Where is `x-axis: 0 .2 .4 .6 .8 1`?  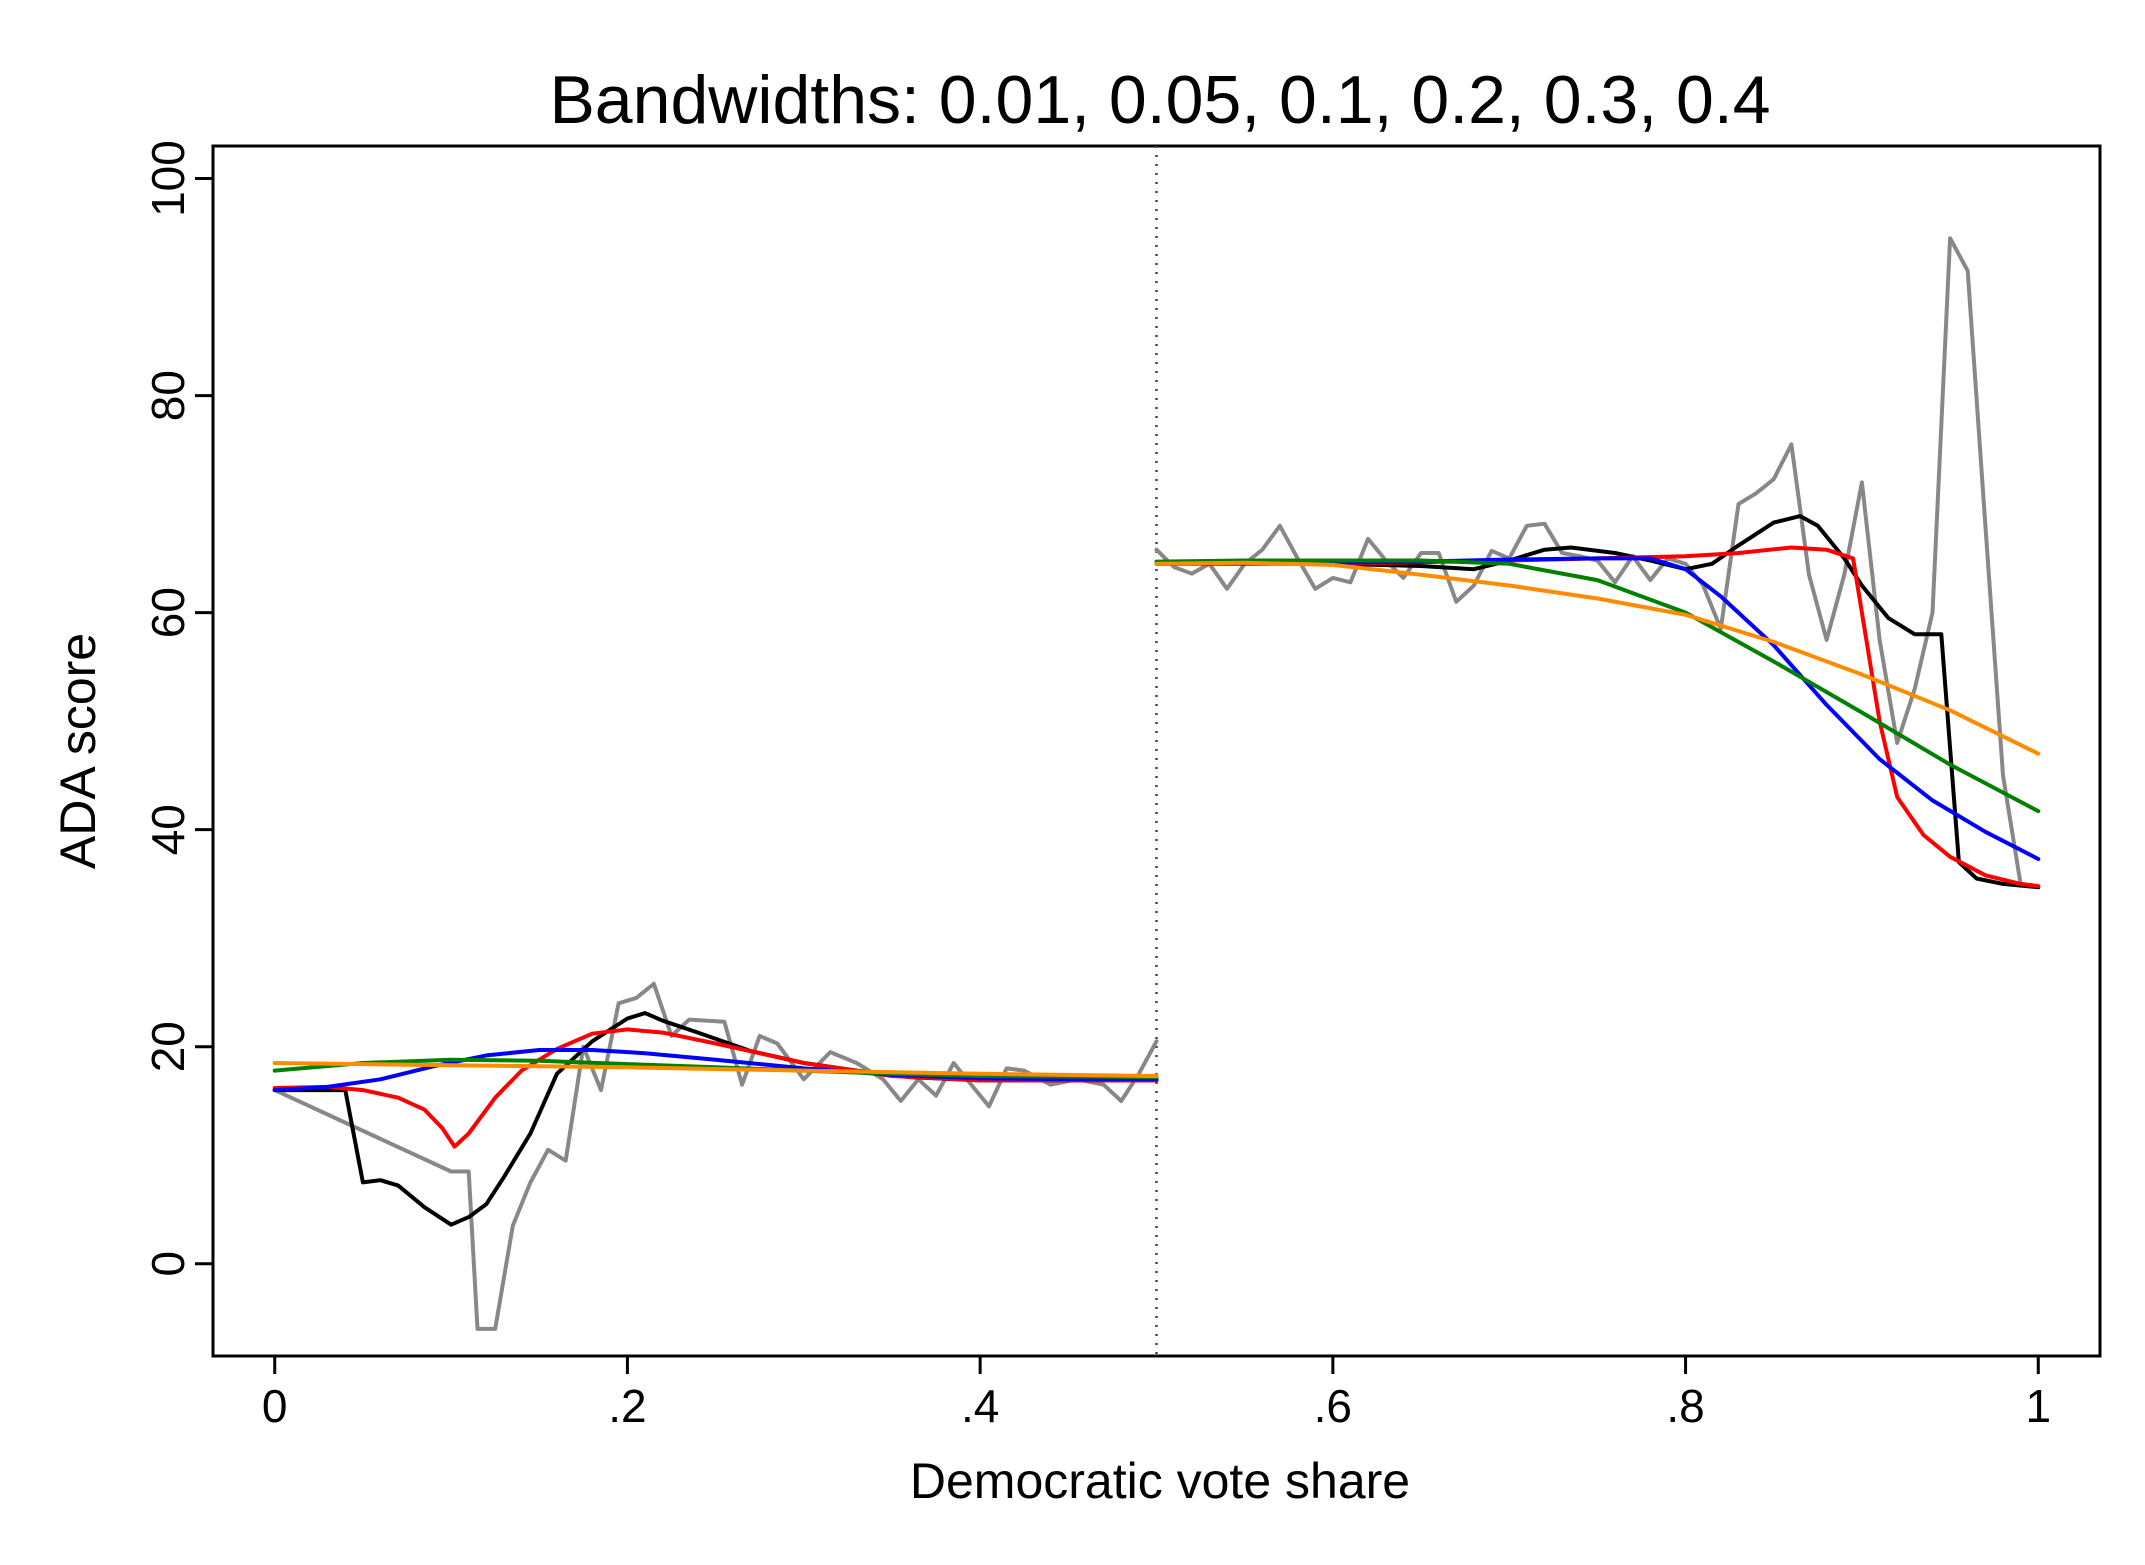 x-axis: 0 .2 .4 .6 .8 1 is located at coordinates (1156, 1394).